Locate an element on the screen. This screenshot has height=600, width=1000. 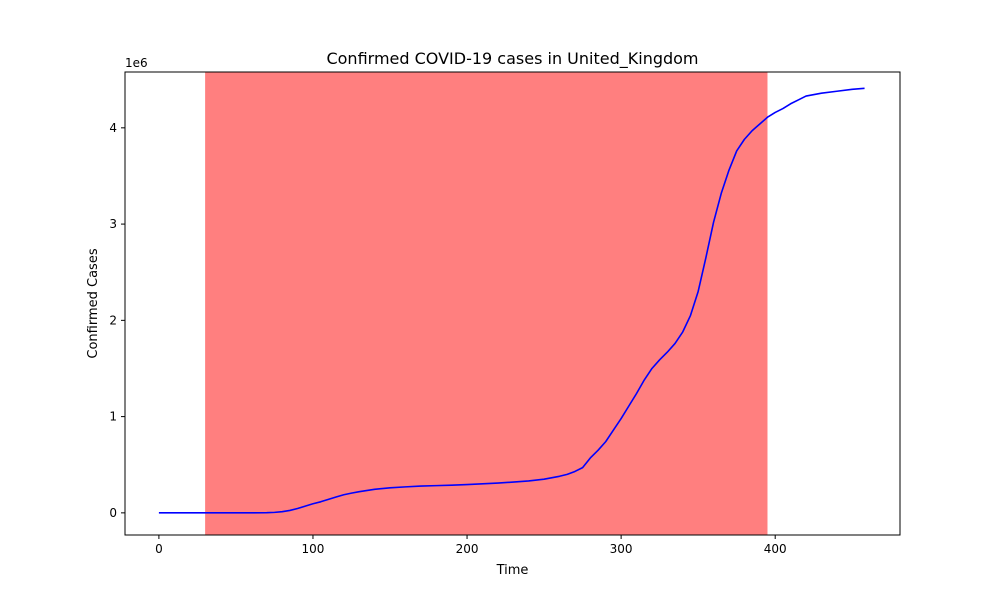
x-tick-label: 0 is located at coordinates (159, 549).